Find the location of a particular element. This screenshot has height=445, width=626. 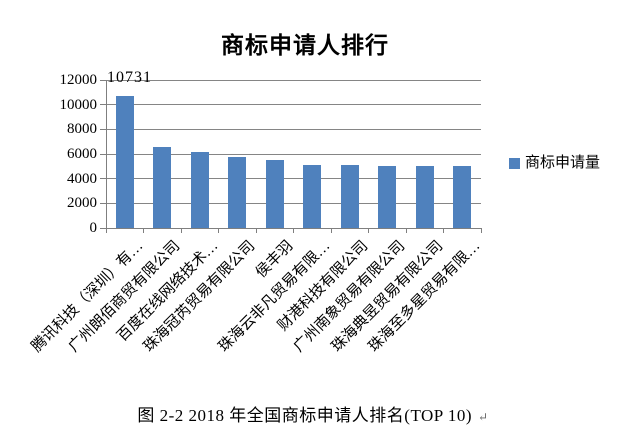

legend-swatch-icon is located at coordinates (514, 163).